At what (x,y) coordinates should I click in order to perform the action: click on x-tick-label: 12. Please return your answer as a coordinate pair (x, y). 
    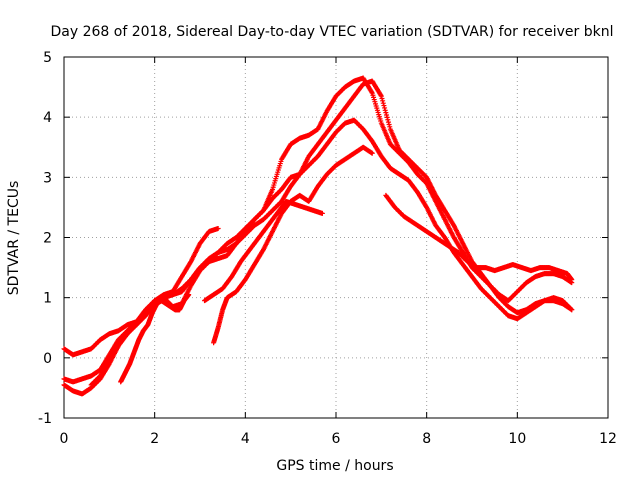
    Looking at the image, I should click on (608, 439).